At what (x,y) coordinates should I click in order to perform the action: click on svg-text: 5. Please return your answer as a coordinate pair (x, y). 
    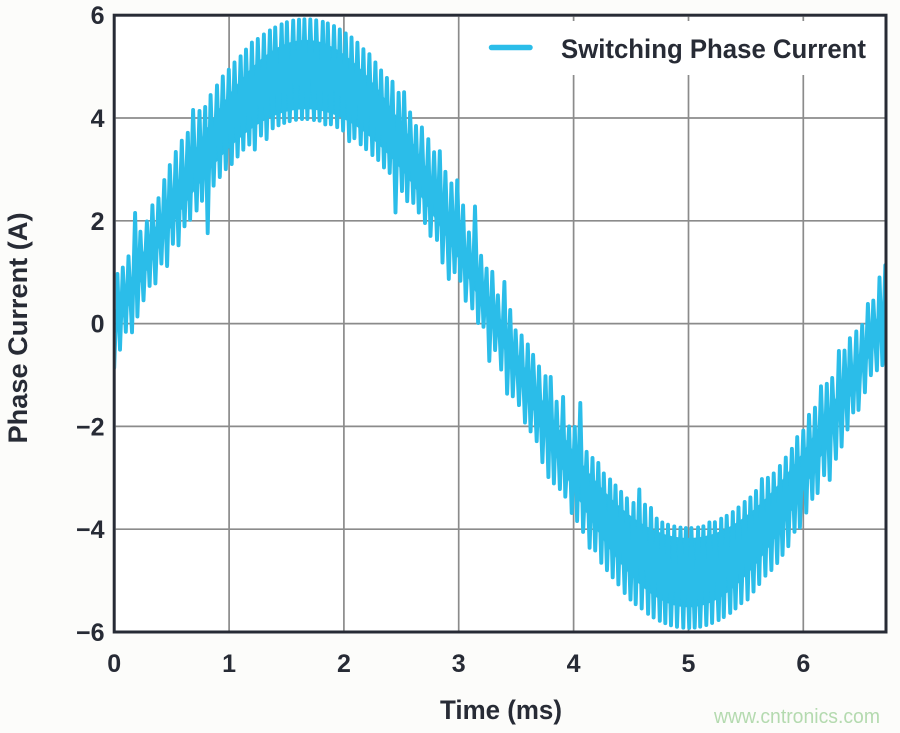
    Looking at the image, I should click on (689, 664).